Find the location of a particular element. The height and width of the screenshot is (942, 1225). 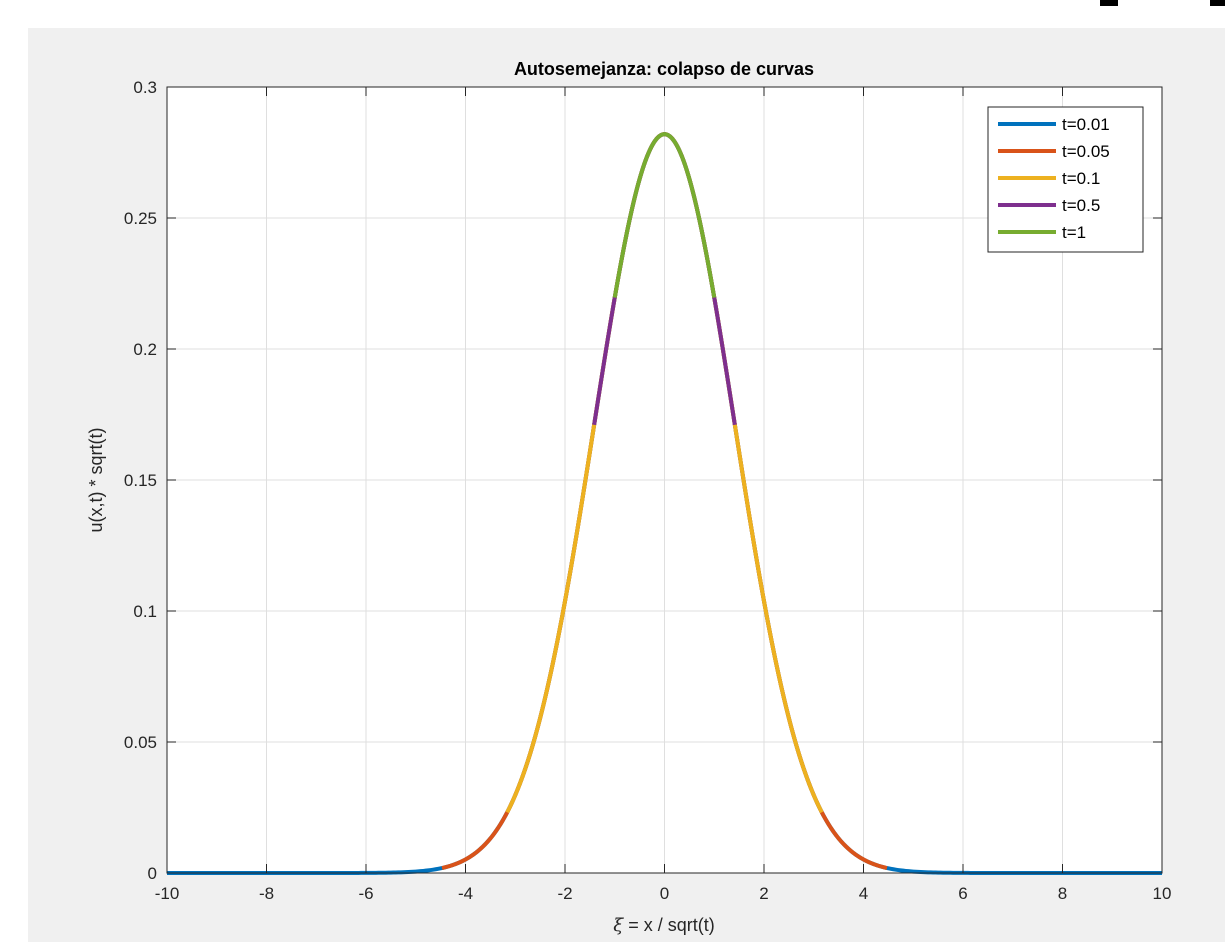

legend-label-3: t=0.1 is located at coordinates (1081, 178).